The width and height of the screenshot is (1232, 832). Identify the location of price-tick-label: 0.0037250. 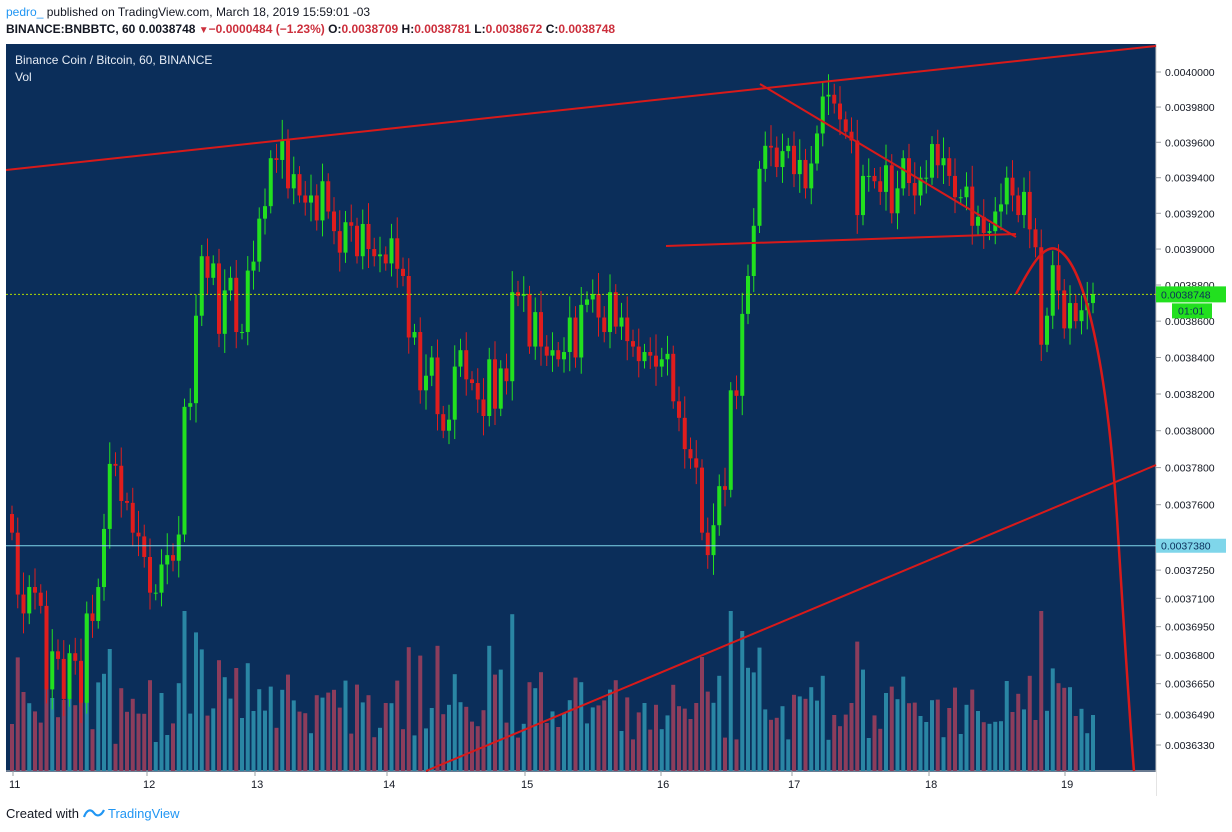
(1190, 571).